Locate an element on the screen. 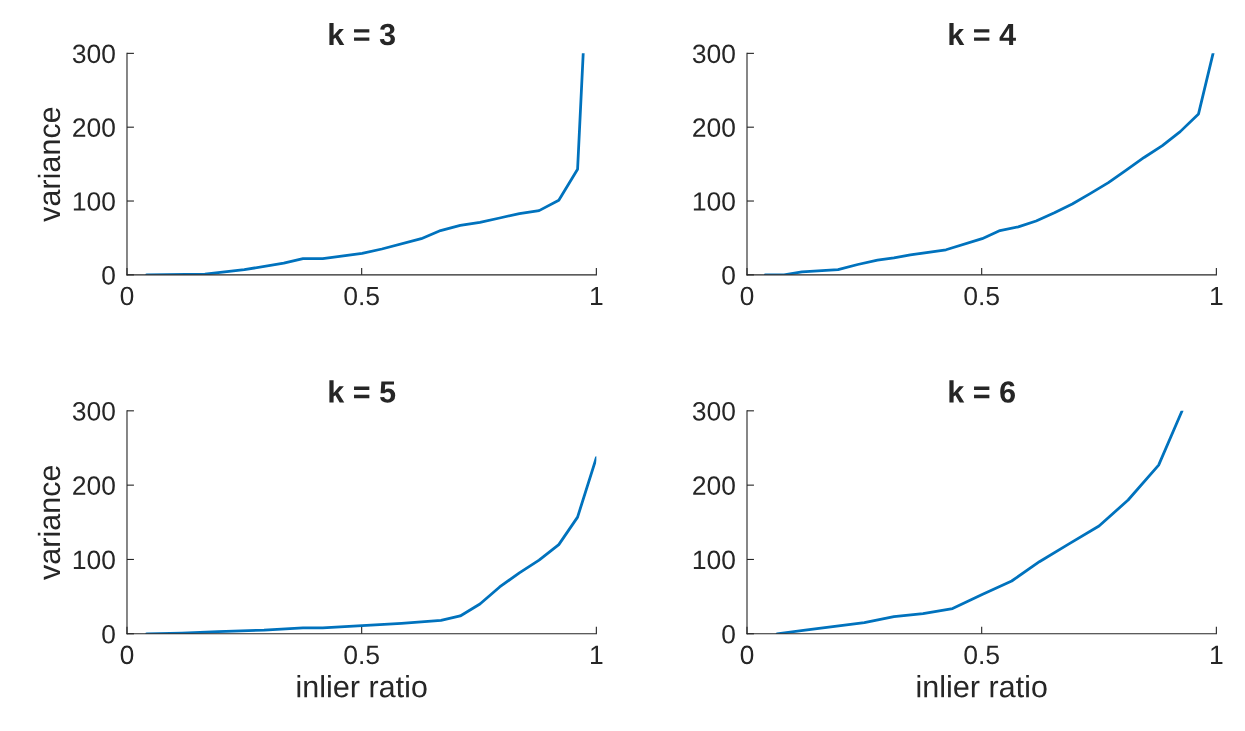 Image resolution: width=1245 pixels, height=731 pixels. chart-title: k = 5 is located at coordinates (362, 391).